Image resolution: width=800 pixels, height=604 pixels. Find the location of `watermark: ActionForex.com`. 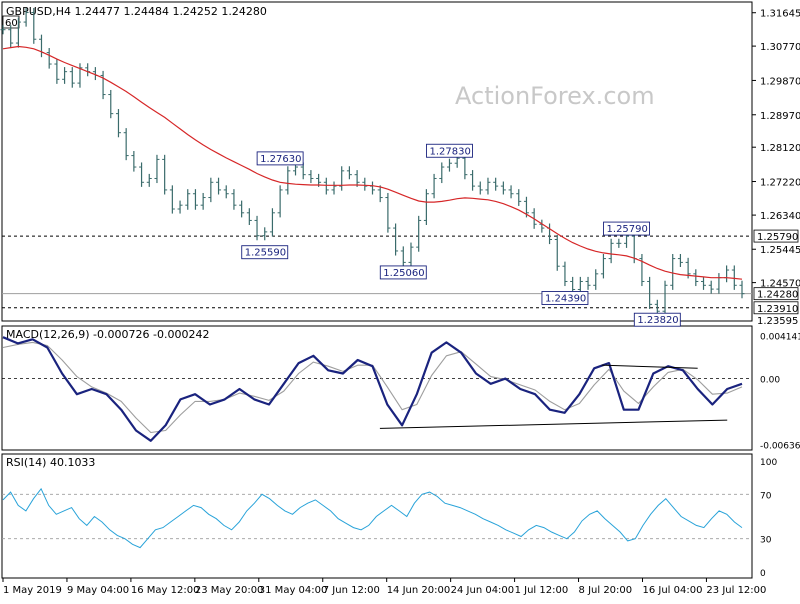

watermark: ActionForex.com is located at coordinates (555, 96).